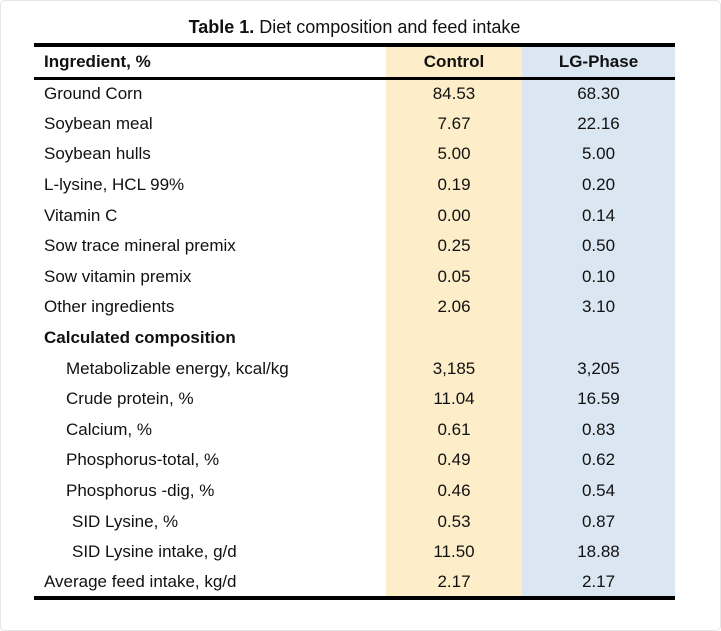 Image resolution: width=721 pixels, height=631 pixels. I want to click on ingredient-cell: Phosphorus-total, %, so click(210, 460).